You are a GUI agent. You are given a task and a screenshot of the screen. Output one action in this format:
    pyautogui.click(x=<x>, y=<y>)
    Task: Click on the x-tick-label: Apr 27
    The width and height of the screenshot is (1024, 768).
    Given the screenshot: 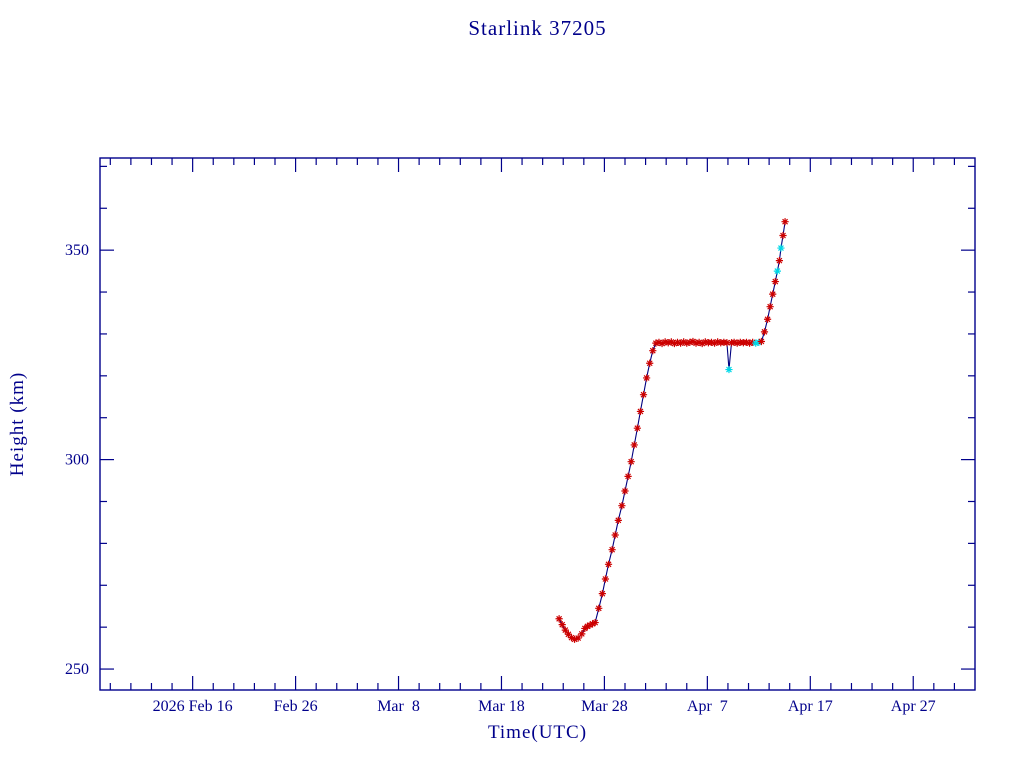 What is the action you would take?
    pyautogui.click(x=913, y=706)
    